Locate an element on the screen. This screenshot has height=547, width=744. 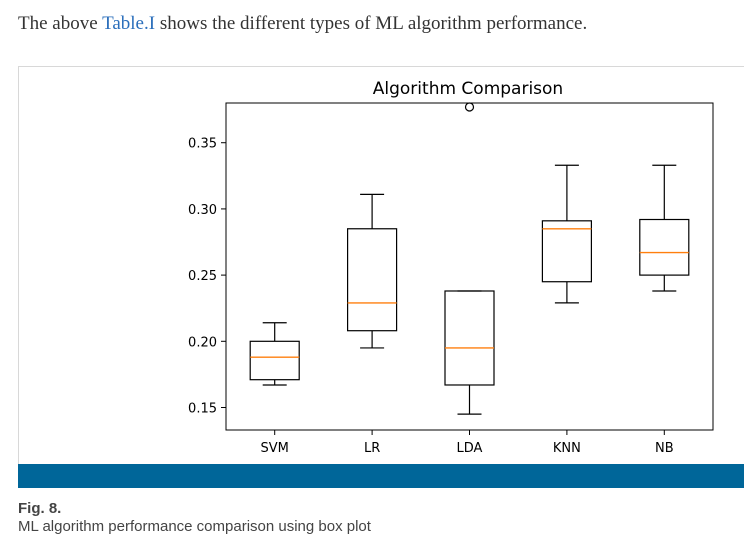
y-axis: 0.15 0.20 0.25 0.30 0.35 is located at coordinates (207, 276).